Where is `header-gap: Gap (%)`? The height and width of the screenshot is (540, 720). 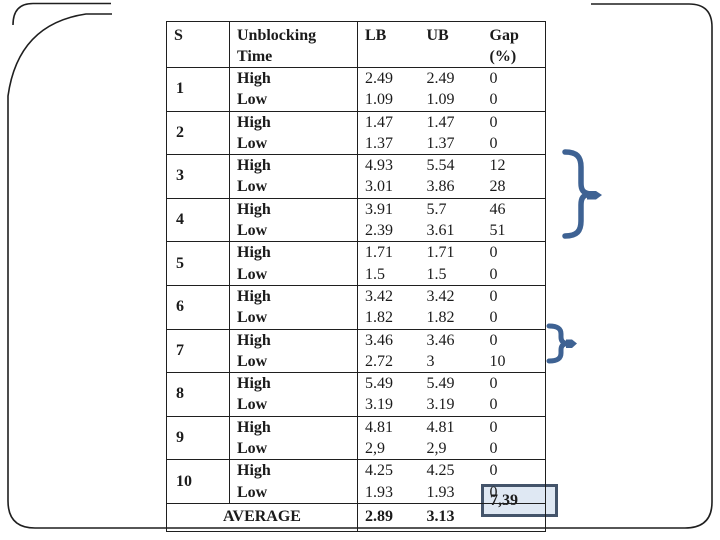
header-gap: Gap (%) is located at coordinates (504, 46).